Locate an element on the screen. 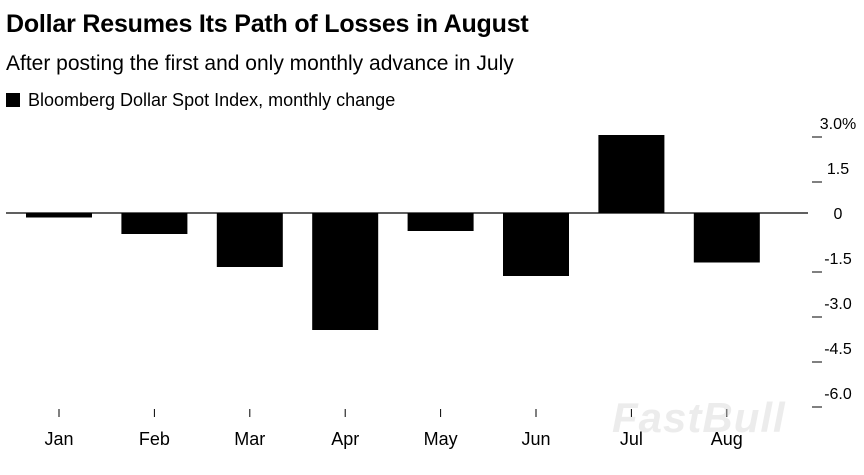  x-tick-label: Jul is located at coordinates (631, 439).